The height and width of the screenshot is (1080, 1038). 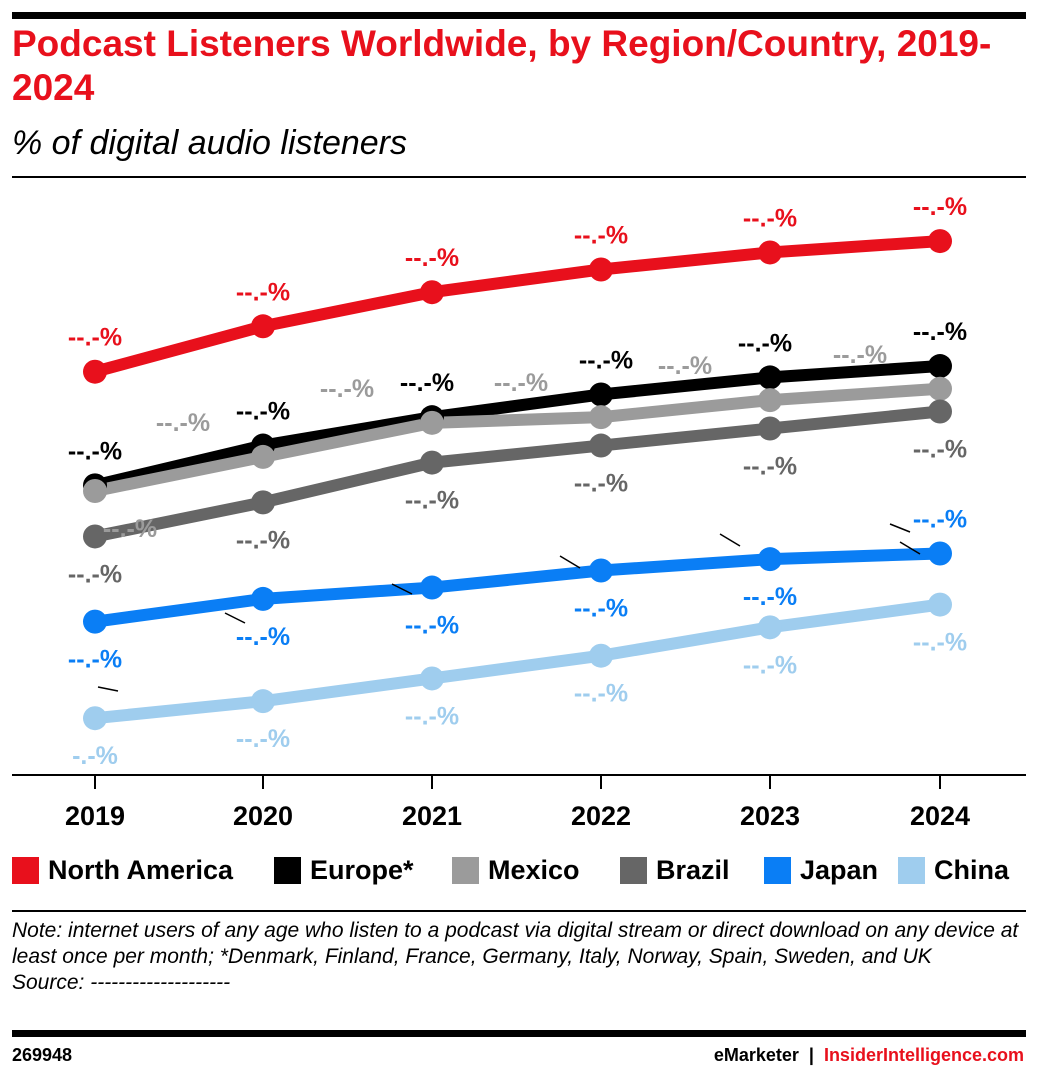 What do you see at coordinates (910, 548) in the screenshot?
I see `leader-mexico-2024` at bounding box center [910, 548].